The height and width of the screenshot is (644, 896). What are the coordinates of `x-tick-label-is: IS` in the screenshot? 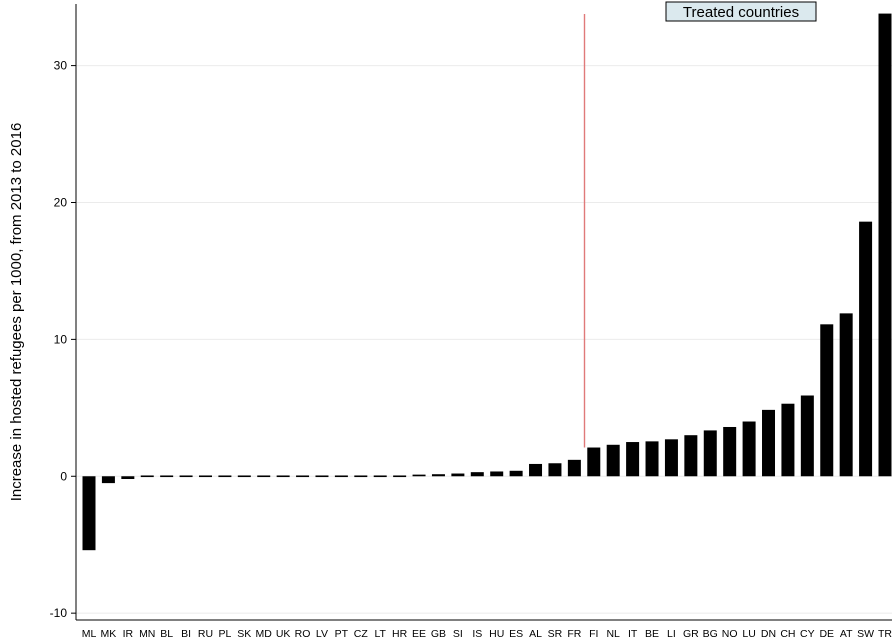 It's located at (477, 634).